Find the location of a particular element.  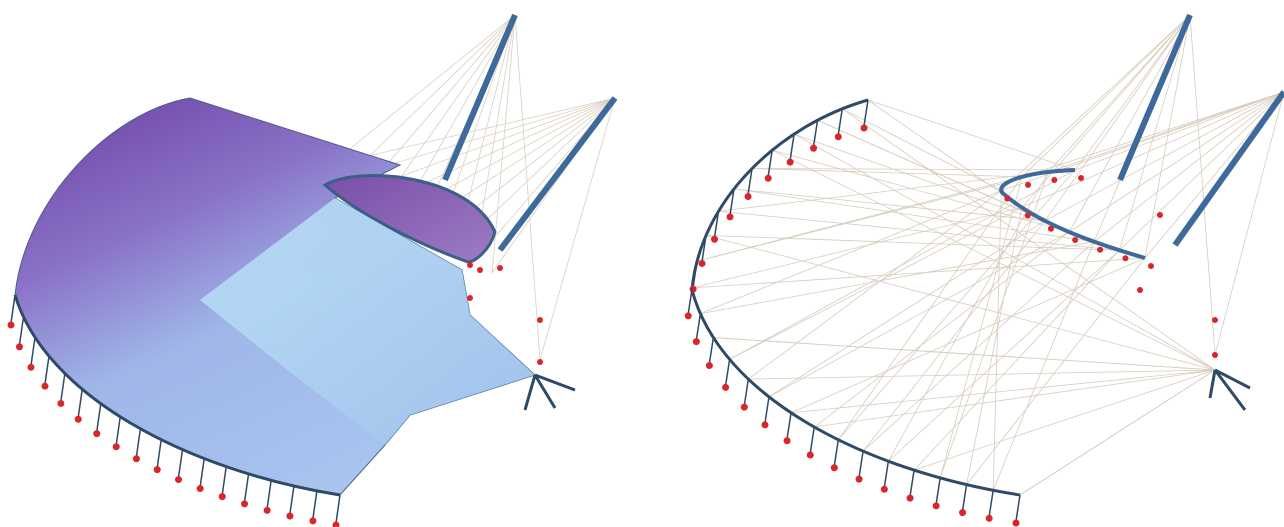

membrane-lobe is located at coordinates (409, 219).